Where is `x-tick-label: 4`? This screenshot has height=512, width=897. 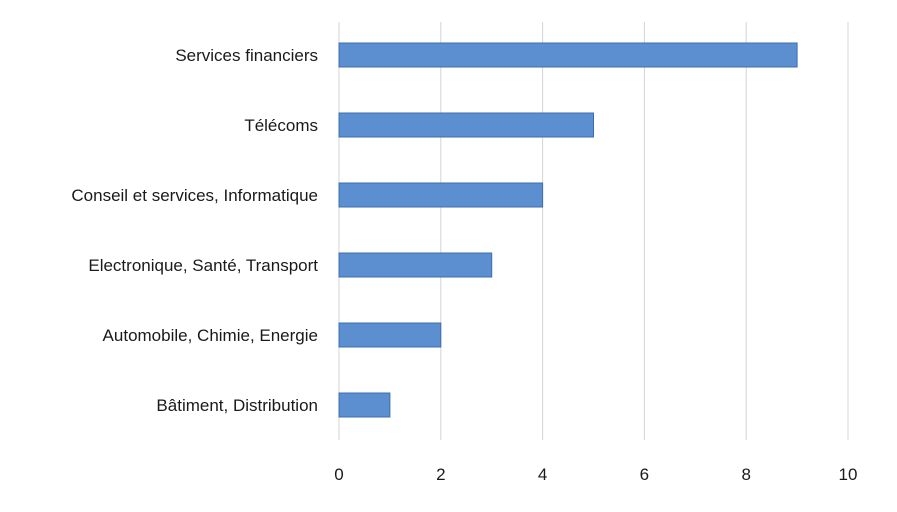 x-tick-label: 4 is located at coordinates (542, 474).